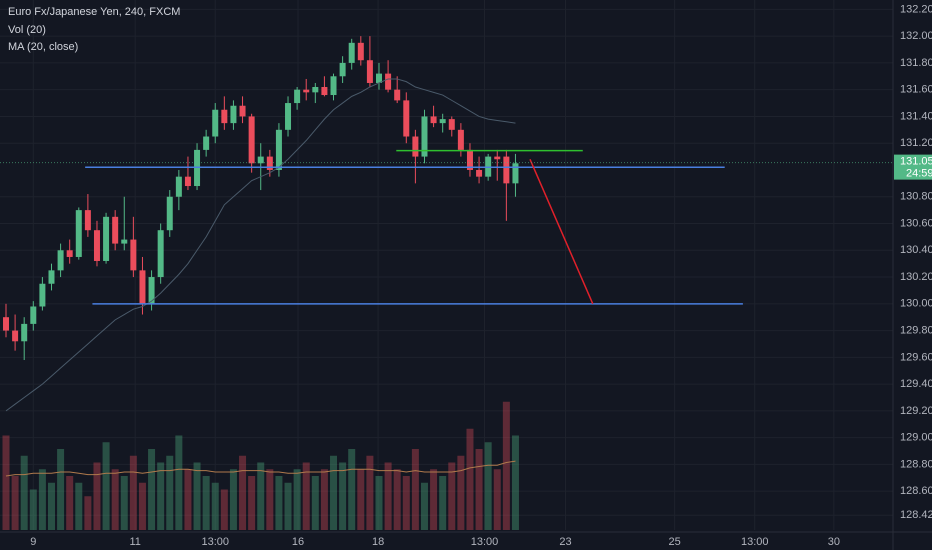  Describe the element at coordinates (919, 174) in the screenshot. I see `countdown: 24:59` at that location.